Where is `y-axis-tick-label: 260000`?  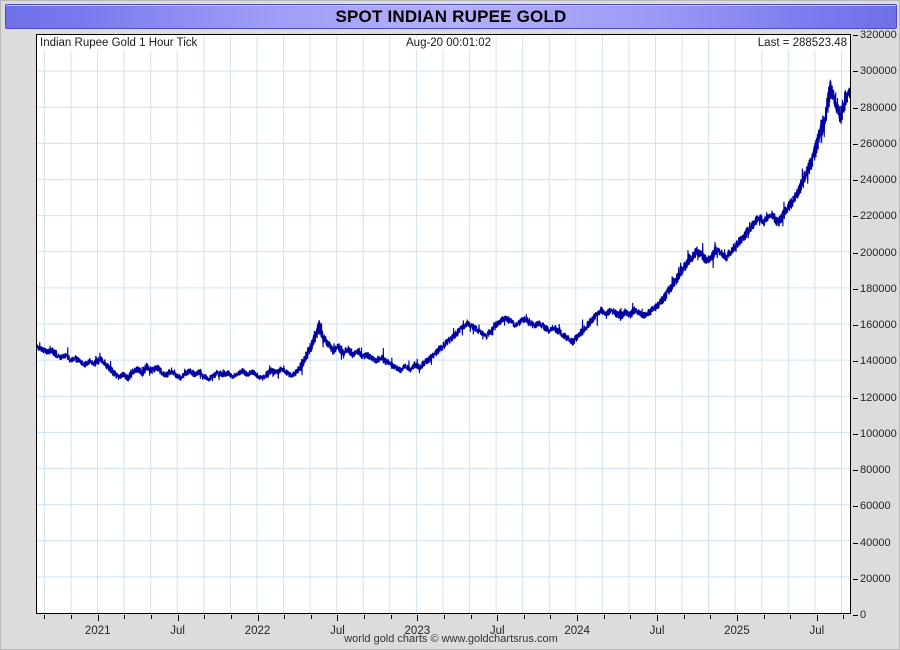 y-axis-tick-label: 260000 is located at coordinates (878, 143).